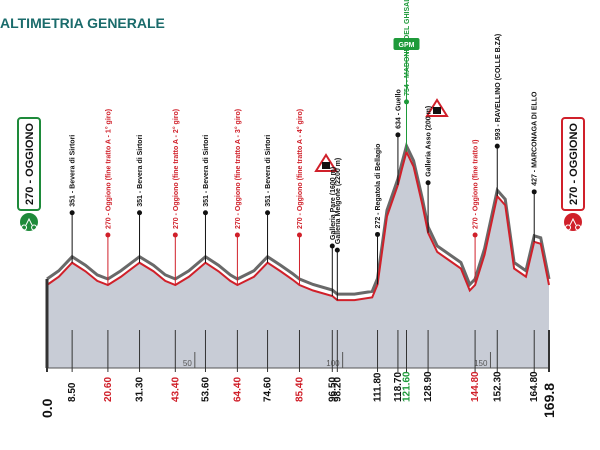 This screenshot has width=600, height=450. Describe the element at coordinates (429, 141) in the screenshot. I see `waypoint-label: Galleria Asso (200 m)` at that location.